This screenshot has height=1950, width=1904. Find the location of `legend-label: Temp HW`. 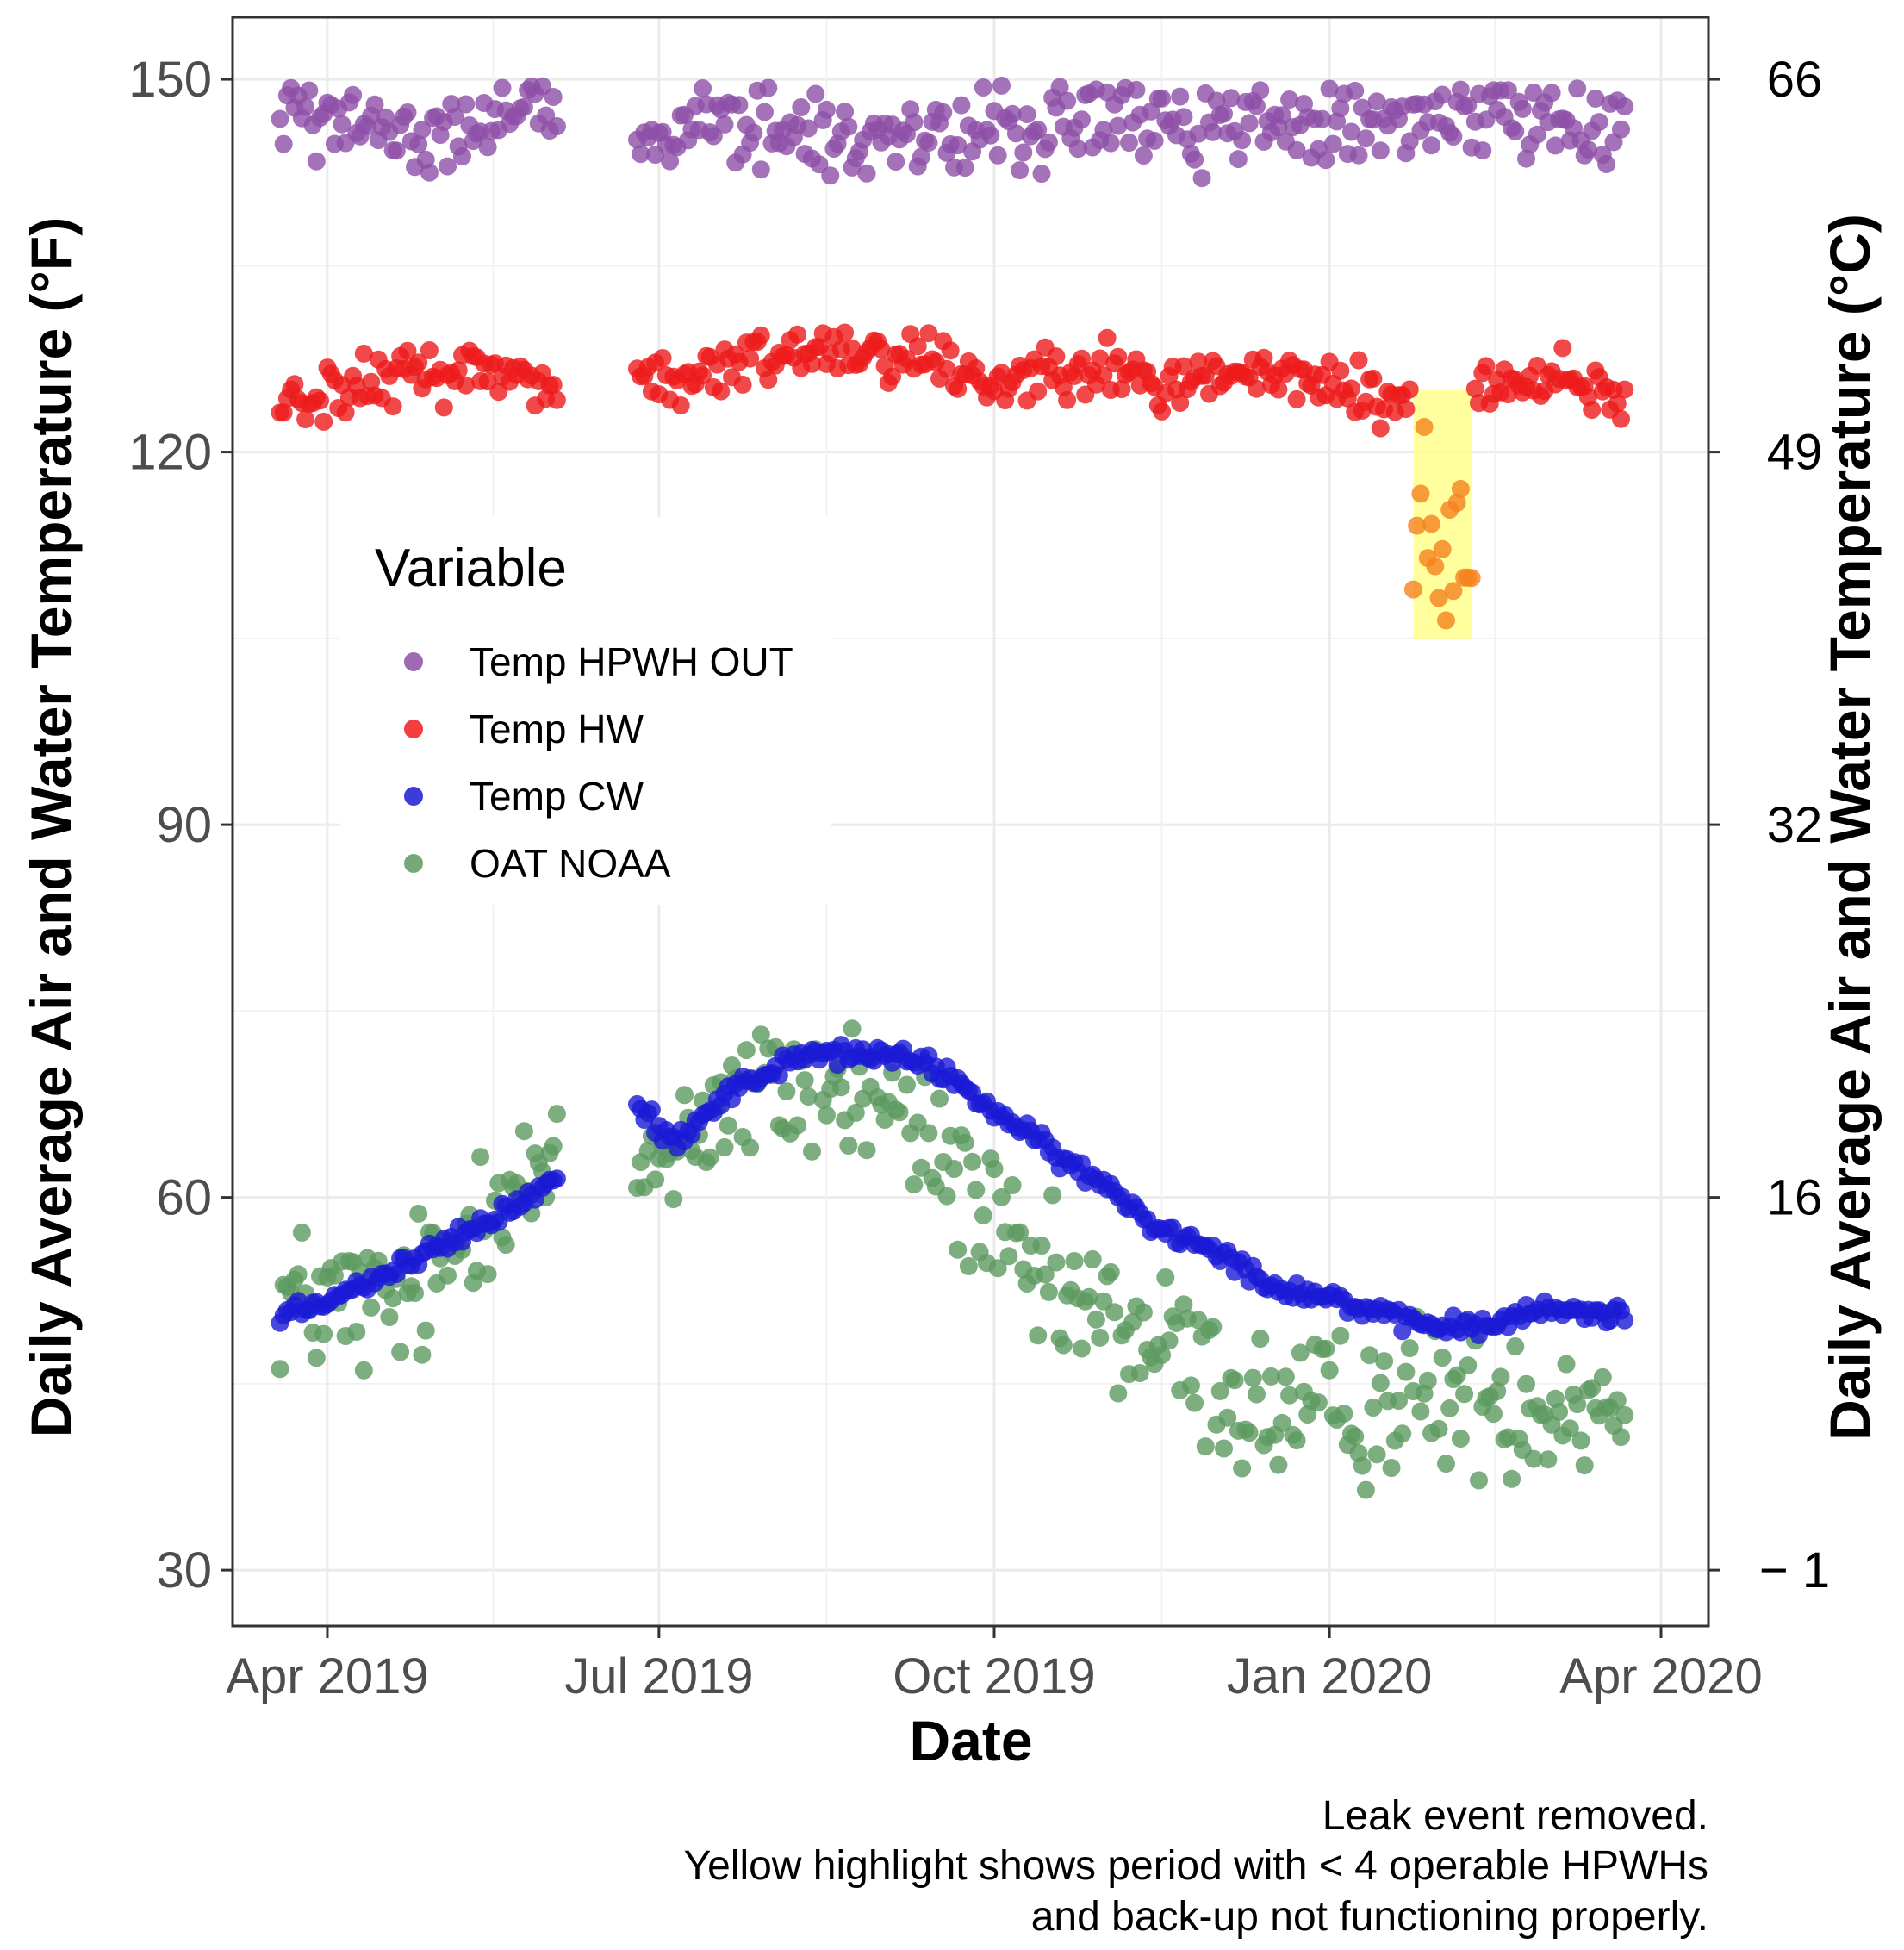

legend-label: Temp HW is located at coordinates (557, 729).